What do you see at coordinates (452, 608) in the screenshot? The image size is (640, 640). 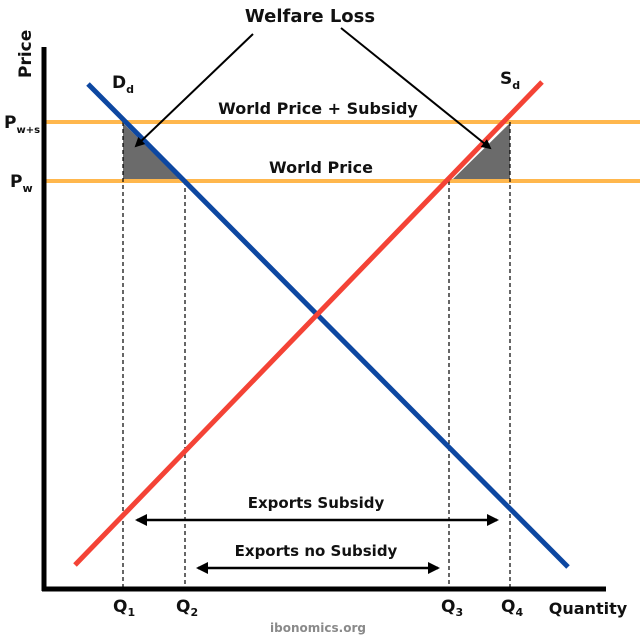 I see `q3-label: Q3` at bounding box center [452, 608].